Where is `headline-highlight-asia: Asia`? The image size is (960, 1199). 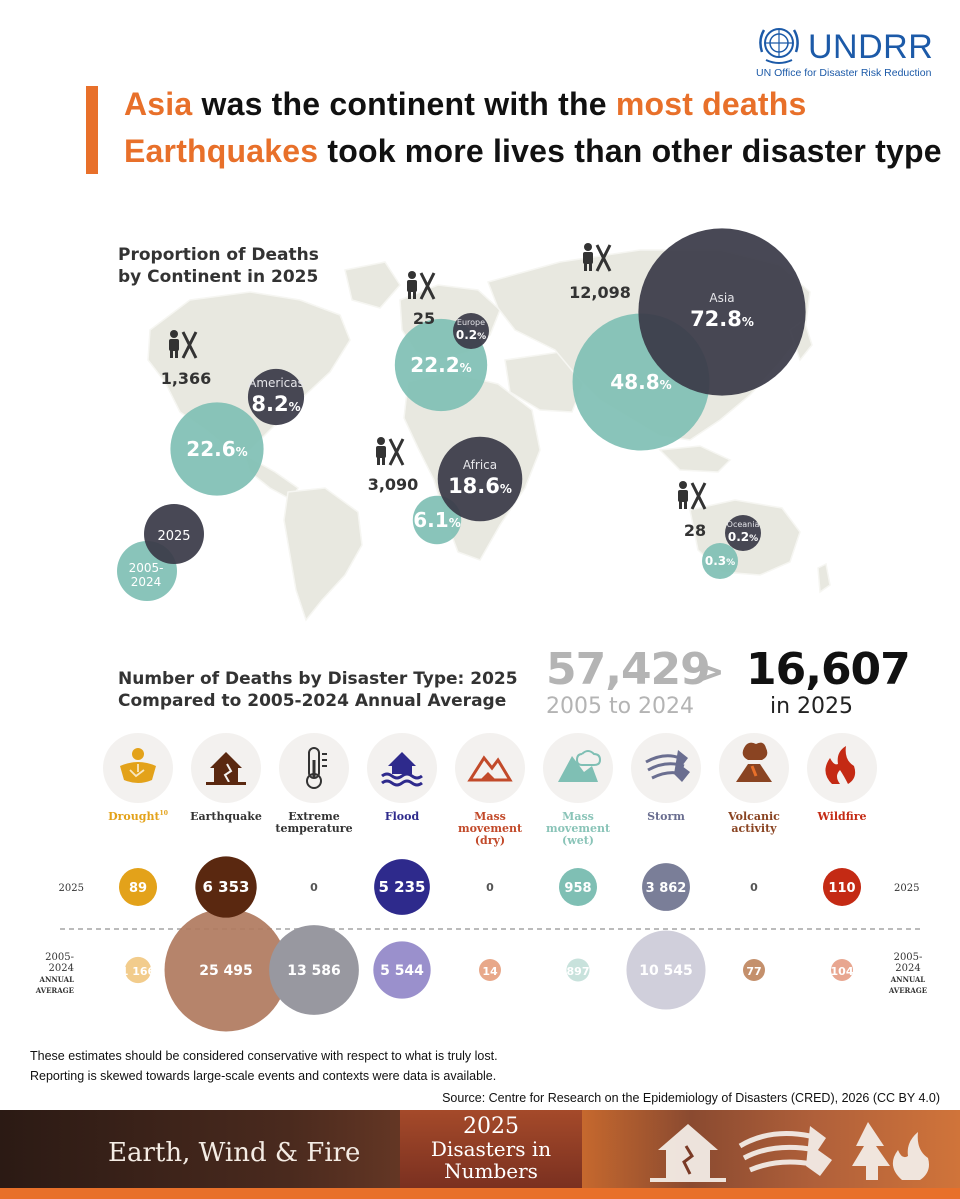
headline-highlight-asia: Asia is located at coordinates (158, 104).